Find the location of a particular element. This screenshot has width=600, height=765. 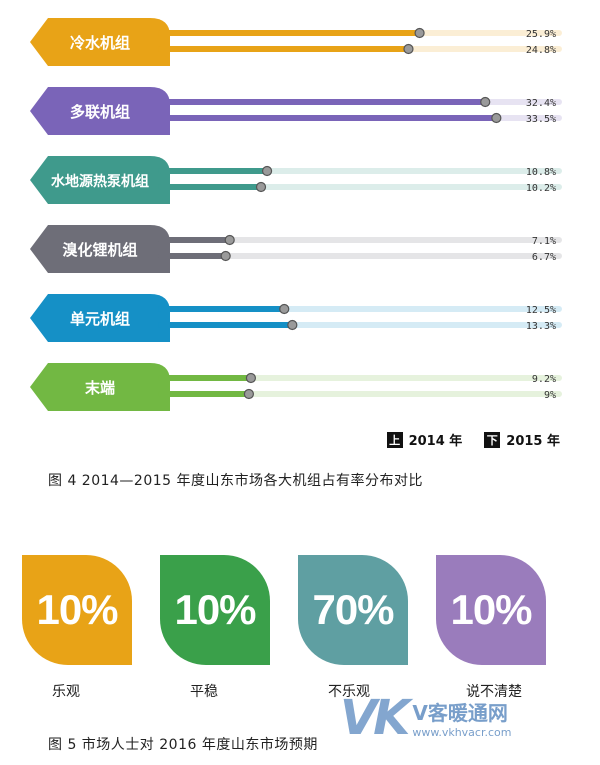

expectation-label: 平稳 is located at coordinates (204, 692).